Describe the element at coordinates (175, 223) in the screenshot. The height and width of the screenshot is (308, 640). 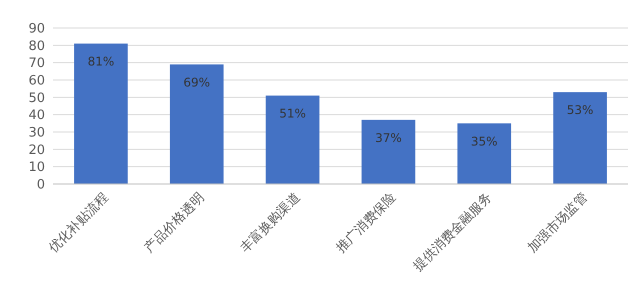
I see `x-tick-label: 产品价格透明` at that location.